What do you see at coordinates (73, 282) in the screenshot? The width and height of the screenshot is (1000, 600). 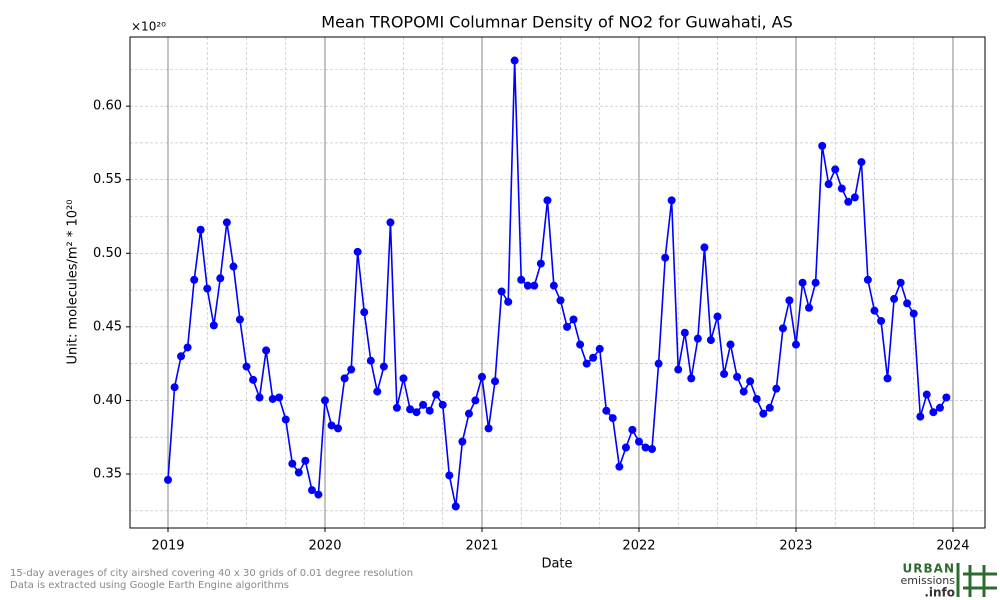 I see `y-axis-label: Unit: molecules/m² * 10²⁰` at bounding box center [73, 282].